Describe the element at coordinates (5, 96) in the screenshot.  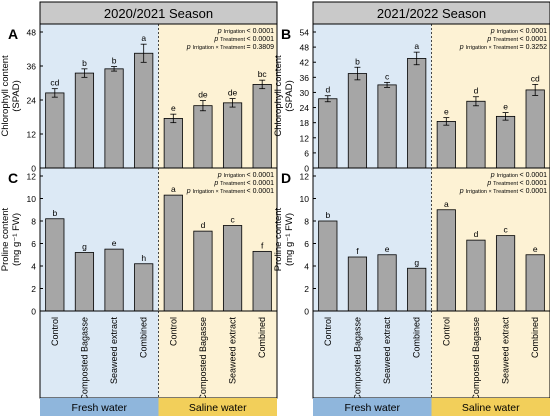
I see `y-axis-label-line: Chlorophyll content` at that location.